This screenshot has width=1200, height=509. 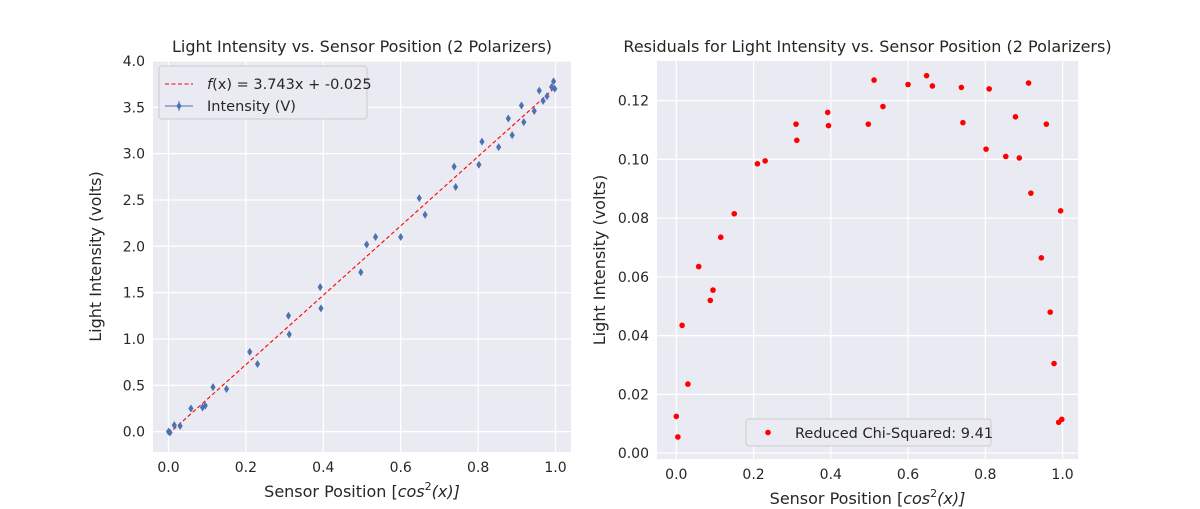 What do you see at coordinates (894, 434) in the screenshot?
I see `legend-series-label: Reduced Chi-Squared: 9.41` at bounding box center [894, 434].